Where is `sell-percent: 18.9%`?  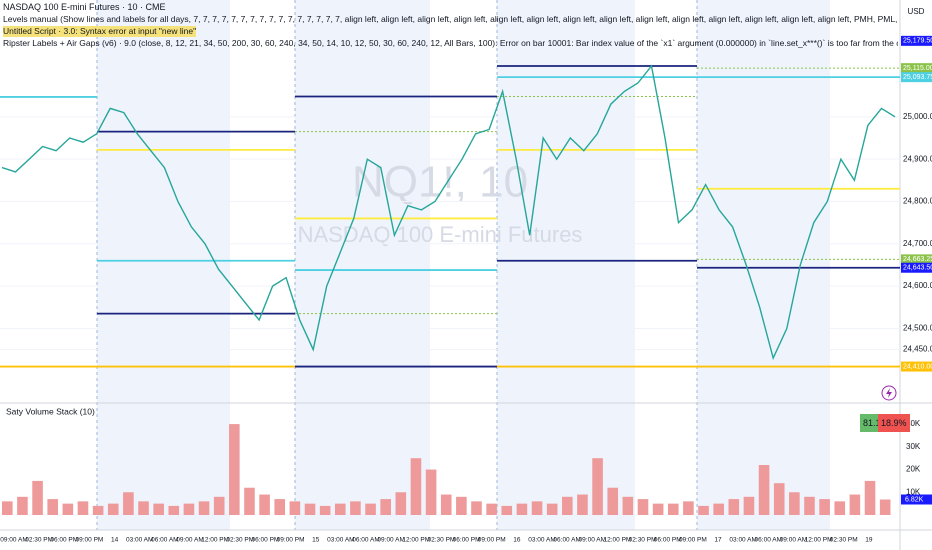 sell-percent: 18.9% is located at coordinates (894, 423).